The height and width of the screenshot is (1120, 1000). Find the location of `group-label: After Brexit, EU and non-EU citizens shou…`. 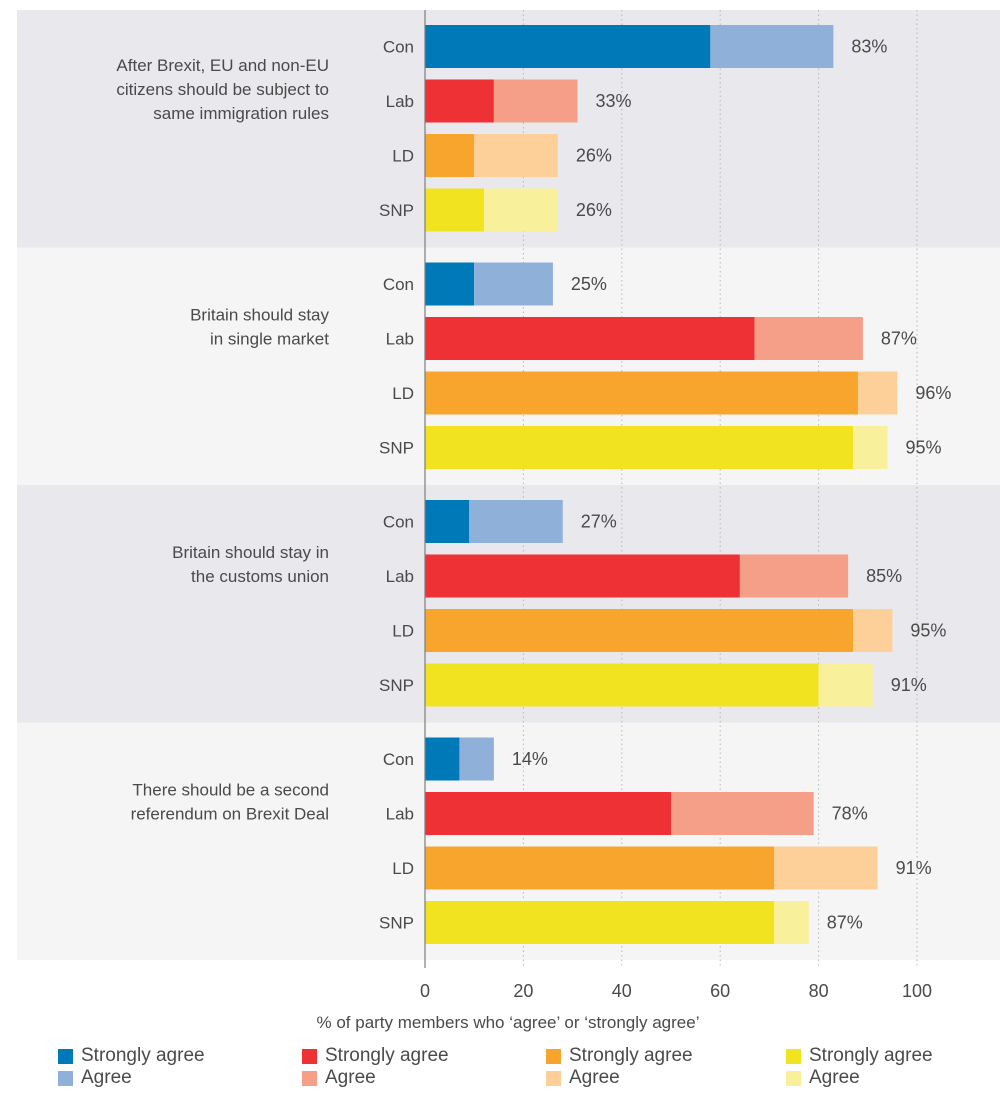

group-label: After Brexit, EU and non-EU citizens shou… is located at coordinates (222, 89).